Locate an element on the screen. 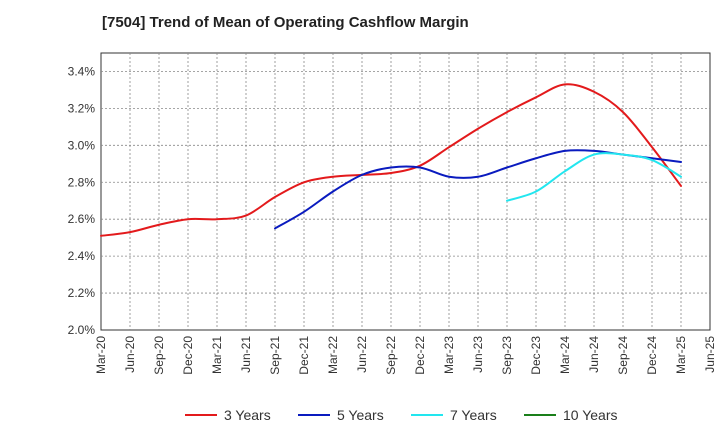  x-tick-label: Sep-20 is located at coordinates (159, 355).